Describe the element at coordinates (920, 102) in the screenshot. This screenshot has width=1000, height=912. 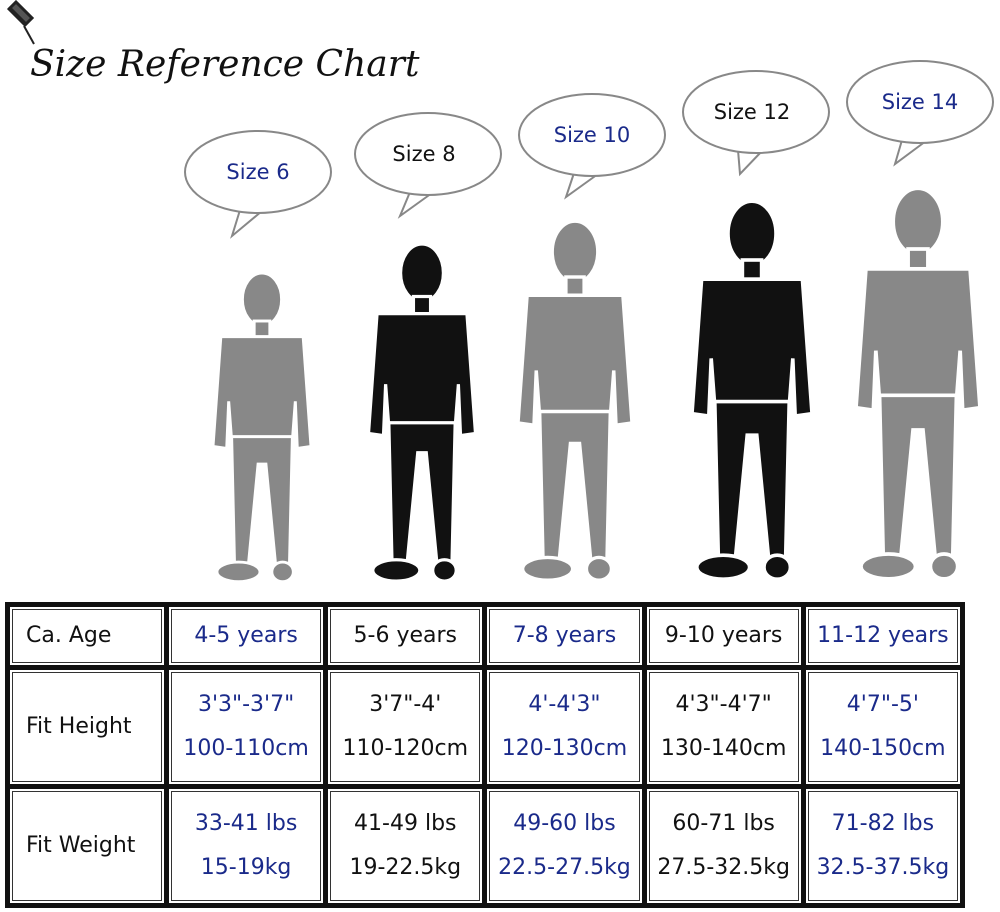
I see `size-label: Size 14` at that location.